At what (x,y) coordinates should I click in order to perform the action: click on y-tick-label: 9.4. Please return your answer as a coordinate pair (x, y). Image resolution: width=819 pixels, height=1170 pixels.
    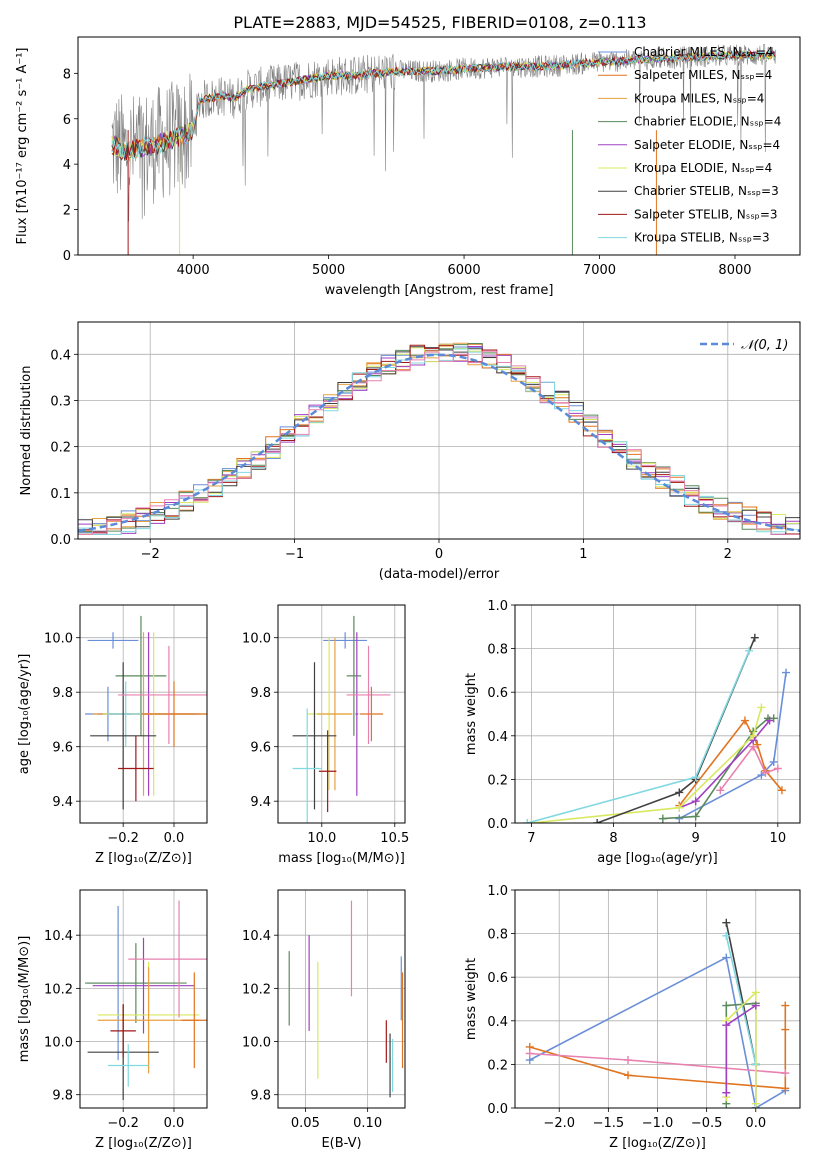
    Looking at the image, I should click on (62, 802).